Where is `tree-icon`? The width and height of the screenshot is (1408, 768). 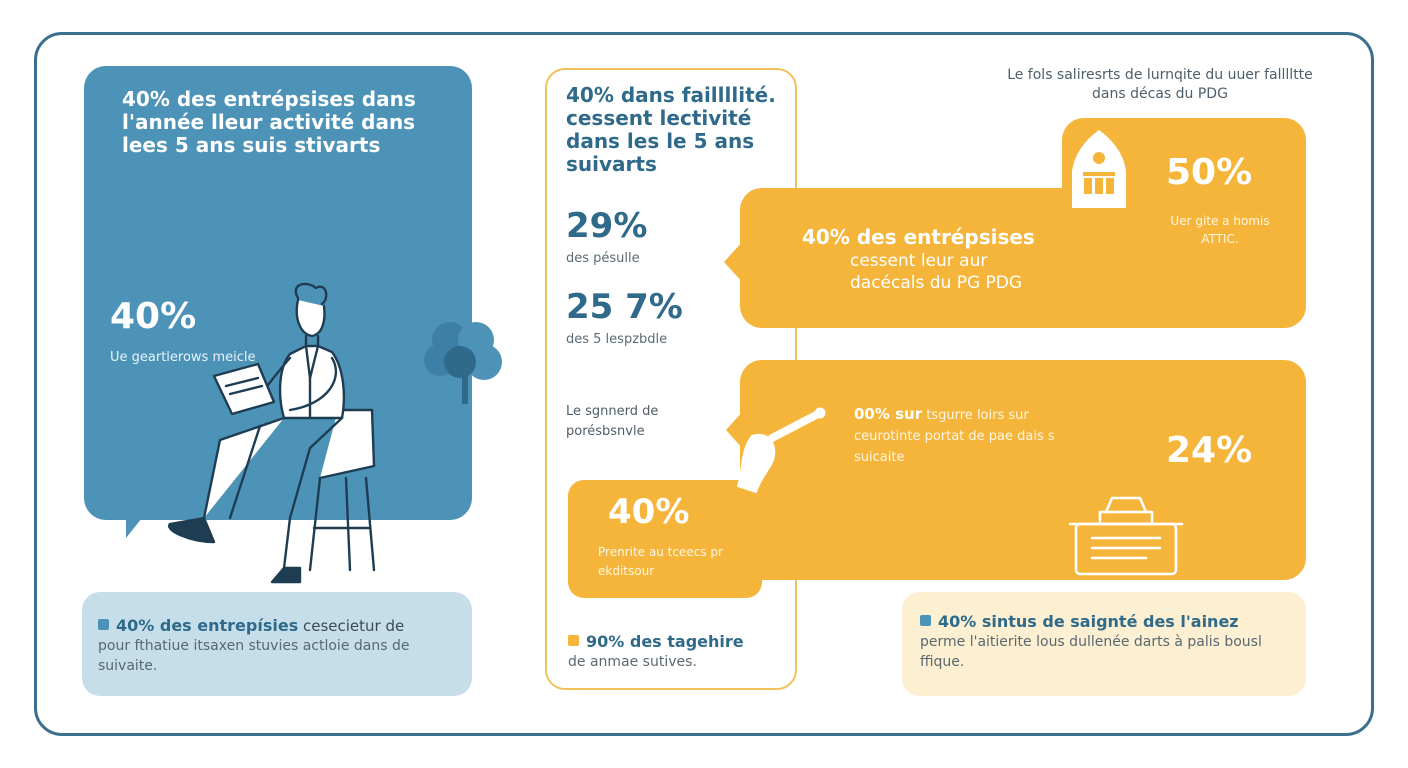 tree-icon is located at coordinates (463, 363).